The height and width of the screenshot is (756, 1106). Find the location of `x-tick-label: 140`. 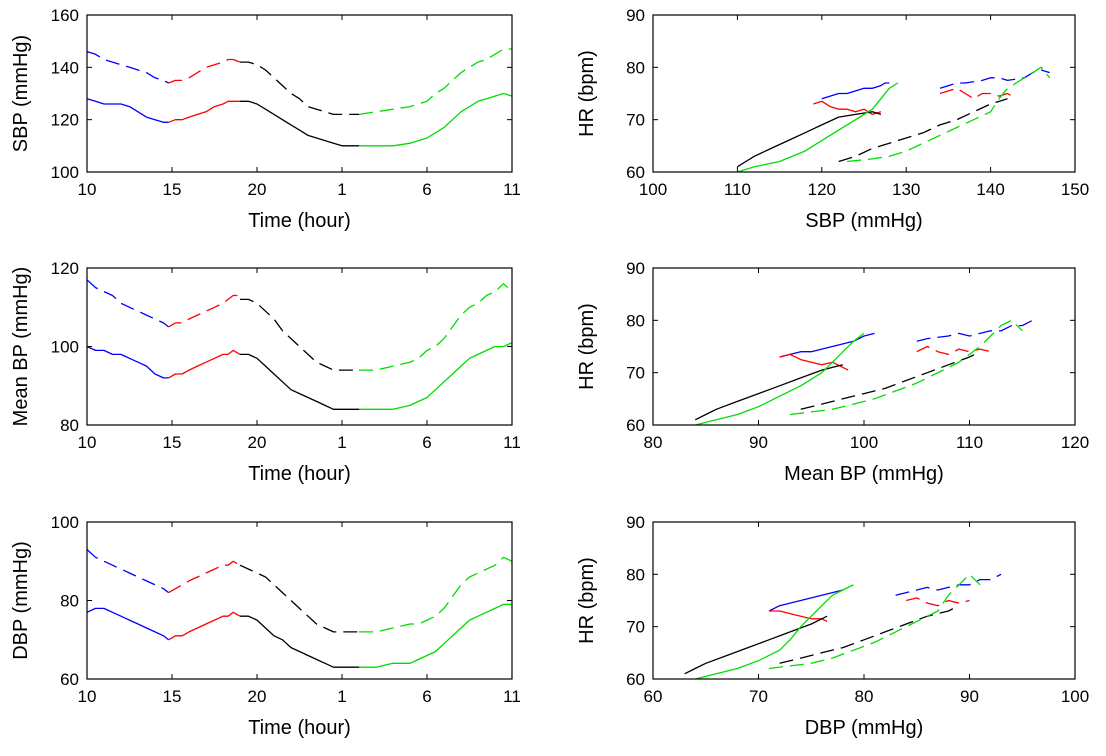

x-tick-label: 140 is located at coordinates (990, 189).